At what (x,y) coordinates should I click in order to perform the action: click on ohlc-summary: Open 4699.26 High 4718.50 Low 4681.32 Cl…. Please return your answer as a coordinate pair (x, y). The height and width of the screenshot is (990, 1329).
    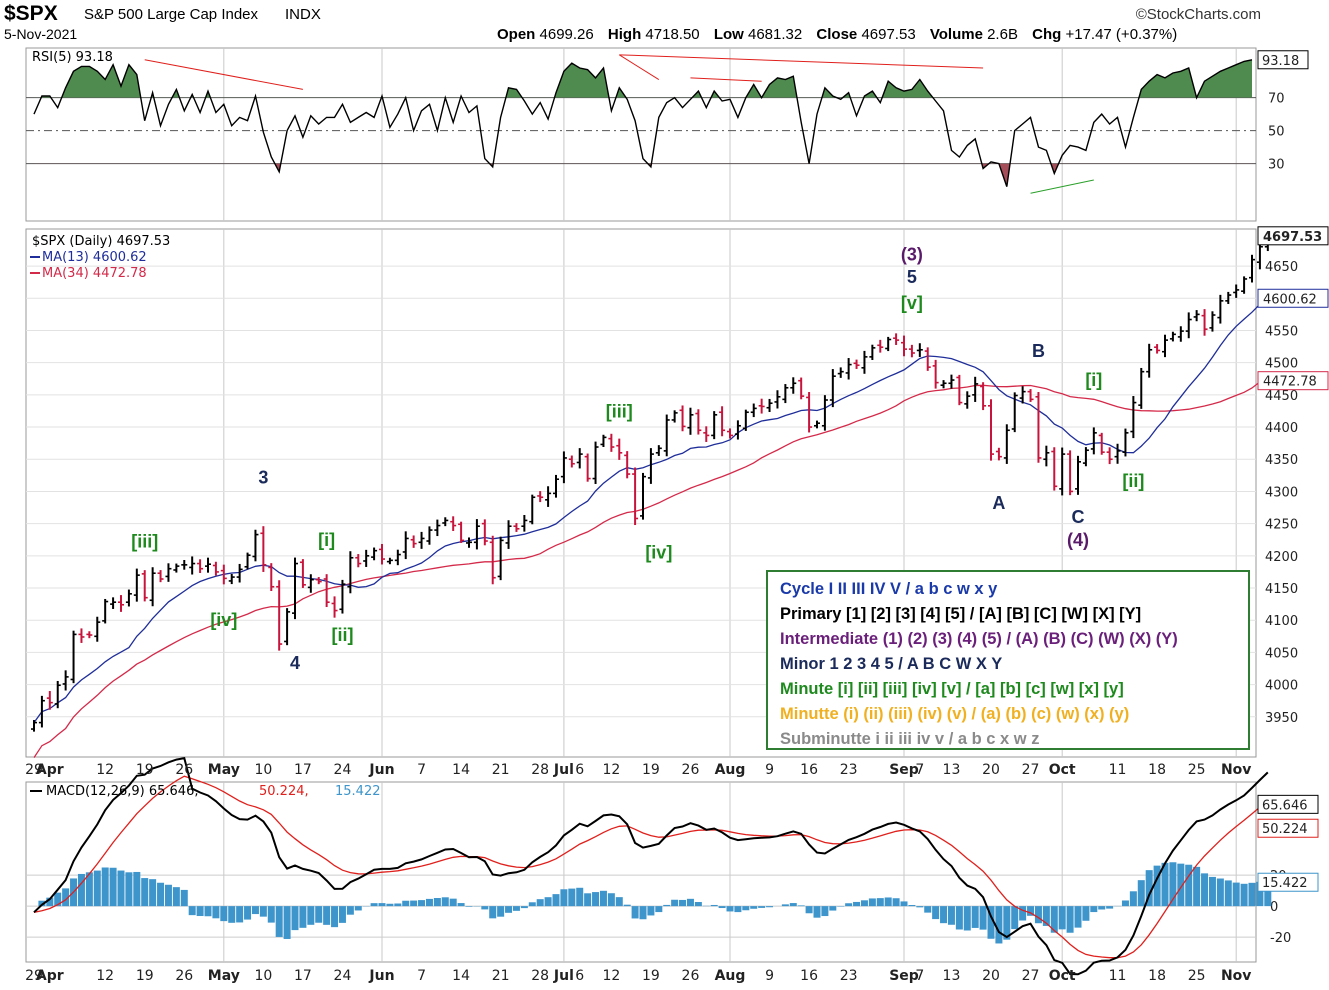
    Looking at the image, I should click on (842, 34).